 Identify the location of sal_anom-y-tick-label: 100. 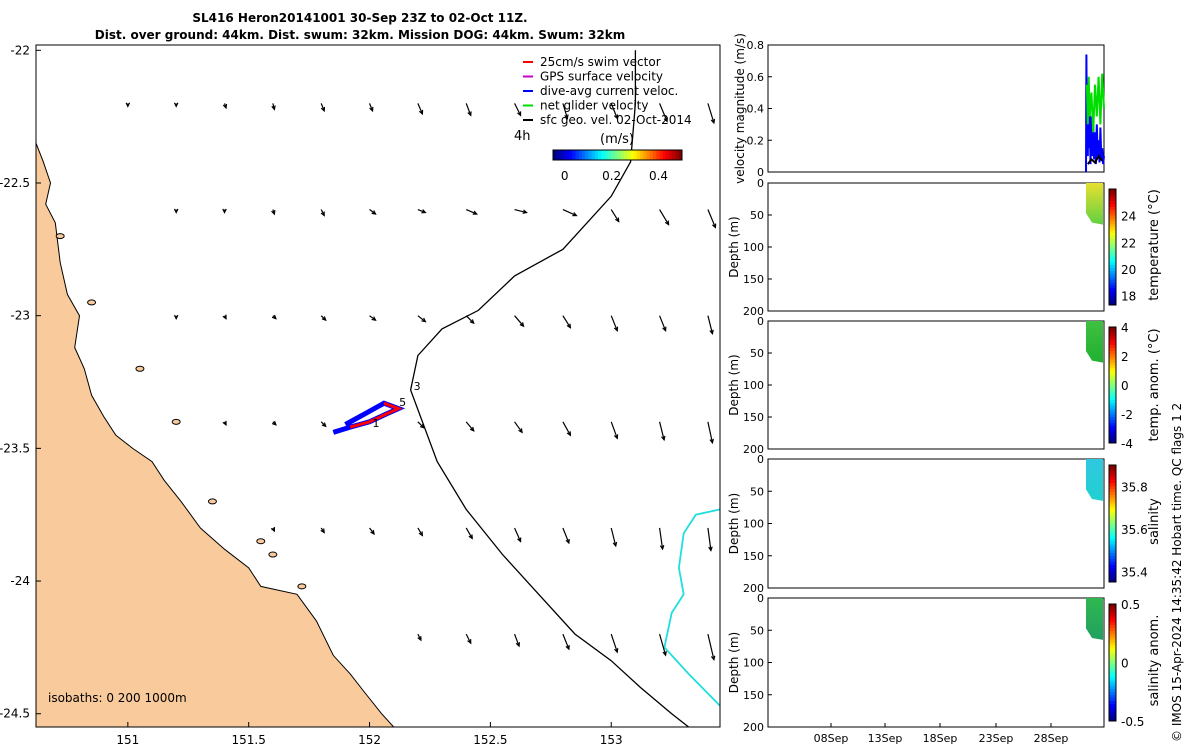
(753, 663).